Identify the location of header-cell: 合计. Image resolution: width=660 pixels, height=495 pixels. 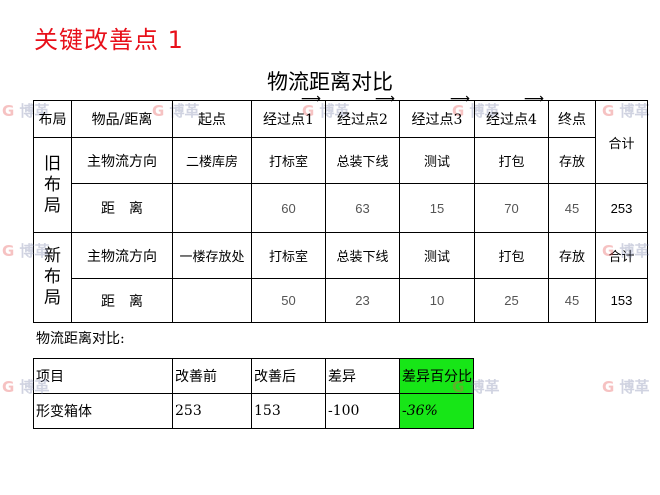
(621, 142).